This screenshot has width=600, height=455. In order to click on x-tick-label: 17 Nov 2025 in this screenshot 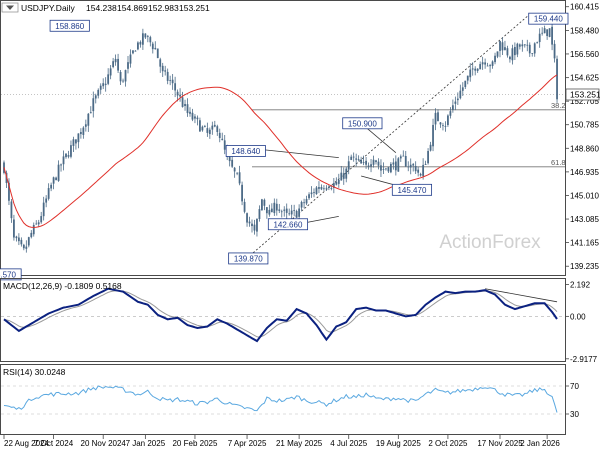, I will do `click(500, 443)`.